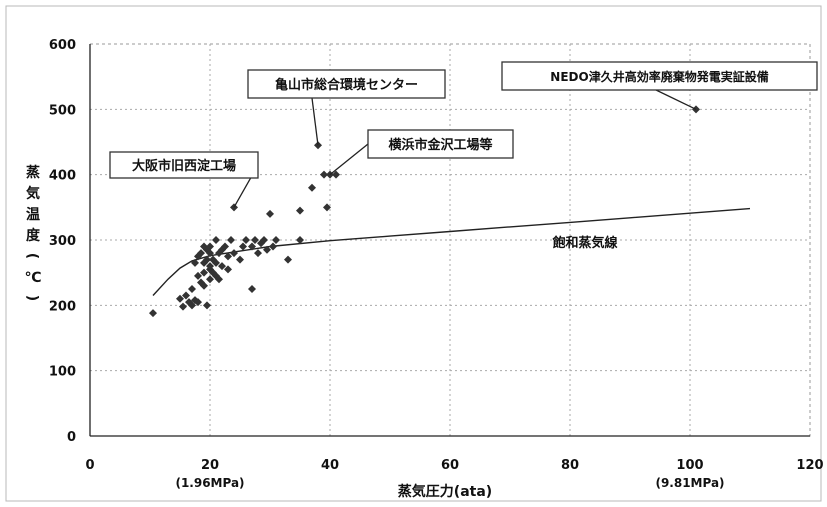 The image size is (827, 507). I want to click on x-tick-label: 0, so click(89, 465).